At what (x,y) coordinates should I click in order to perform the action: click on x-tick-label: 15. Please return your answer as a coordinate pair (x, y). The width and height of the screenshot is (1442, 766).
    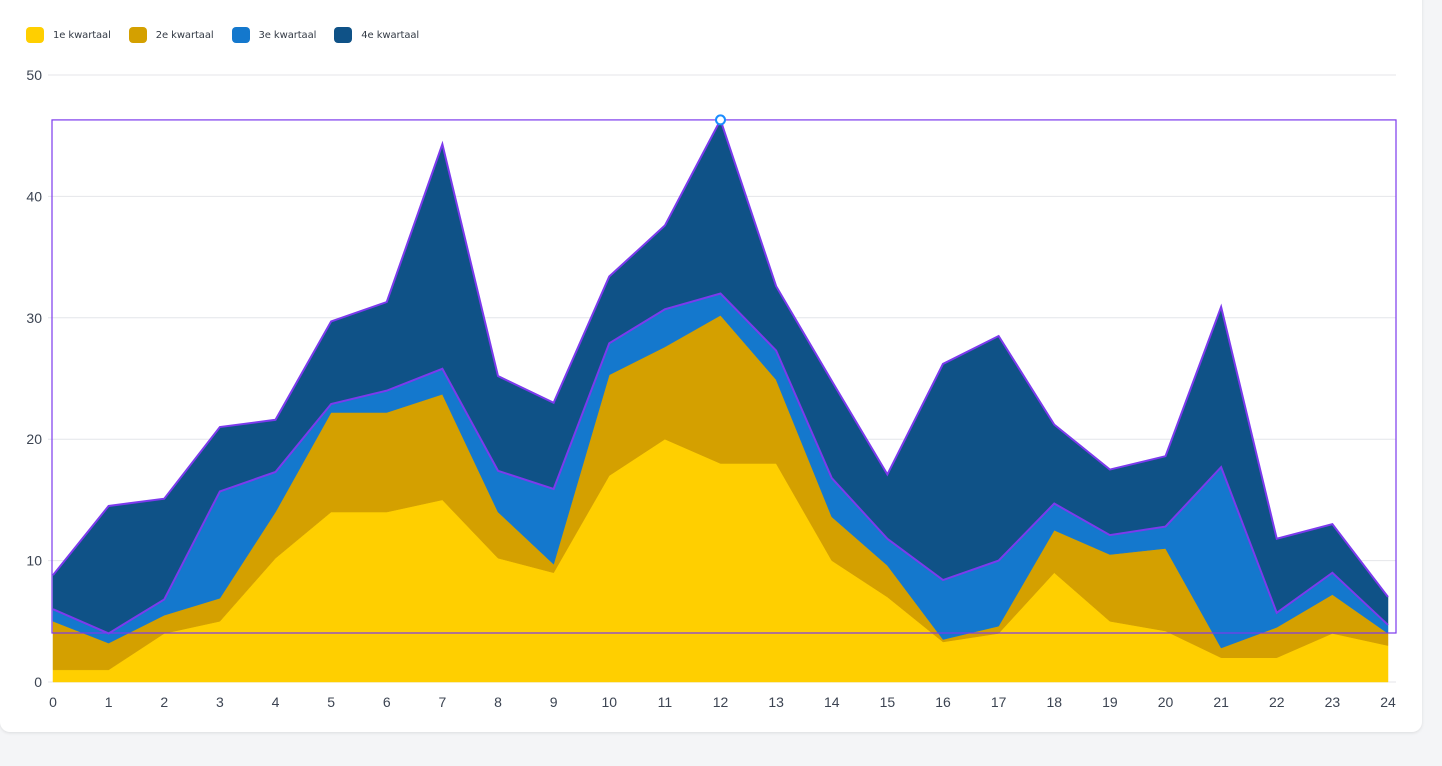
    Looking at the image, I should click on (888, 702).